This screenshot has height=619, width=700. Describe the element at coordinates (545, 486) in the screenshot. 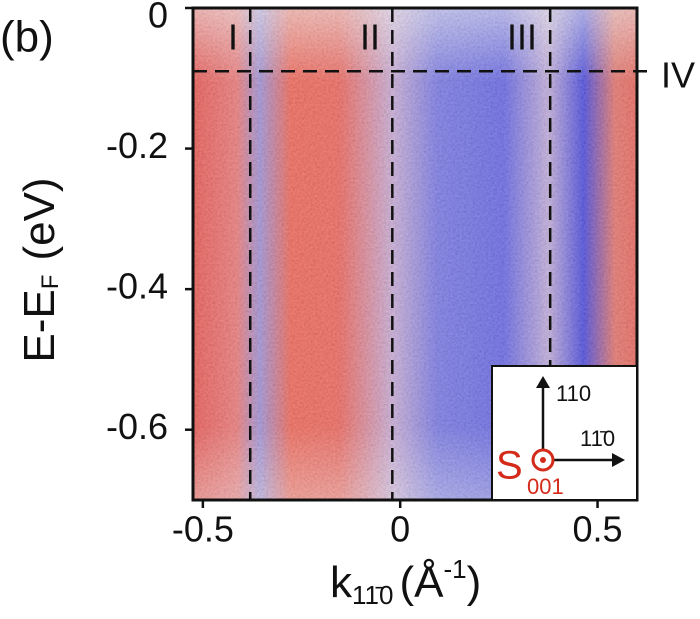

I see `inset-subscript: 001` at that location.